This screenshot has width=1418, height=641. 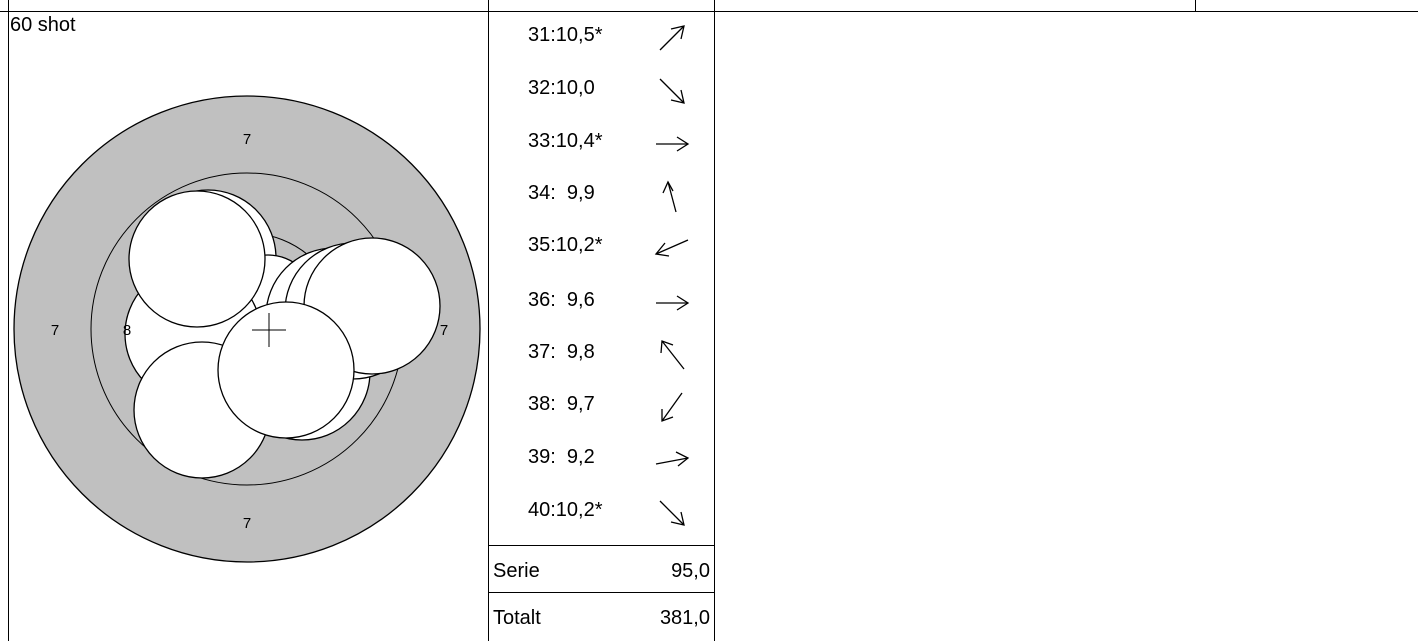 What do you see at coordinates (672, 355) in the screenshot?
I see `arrow-up-left-icon` at bounding box center [672, 355].